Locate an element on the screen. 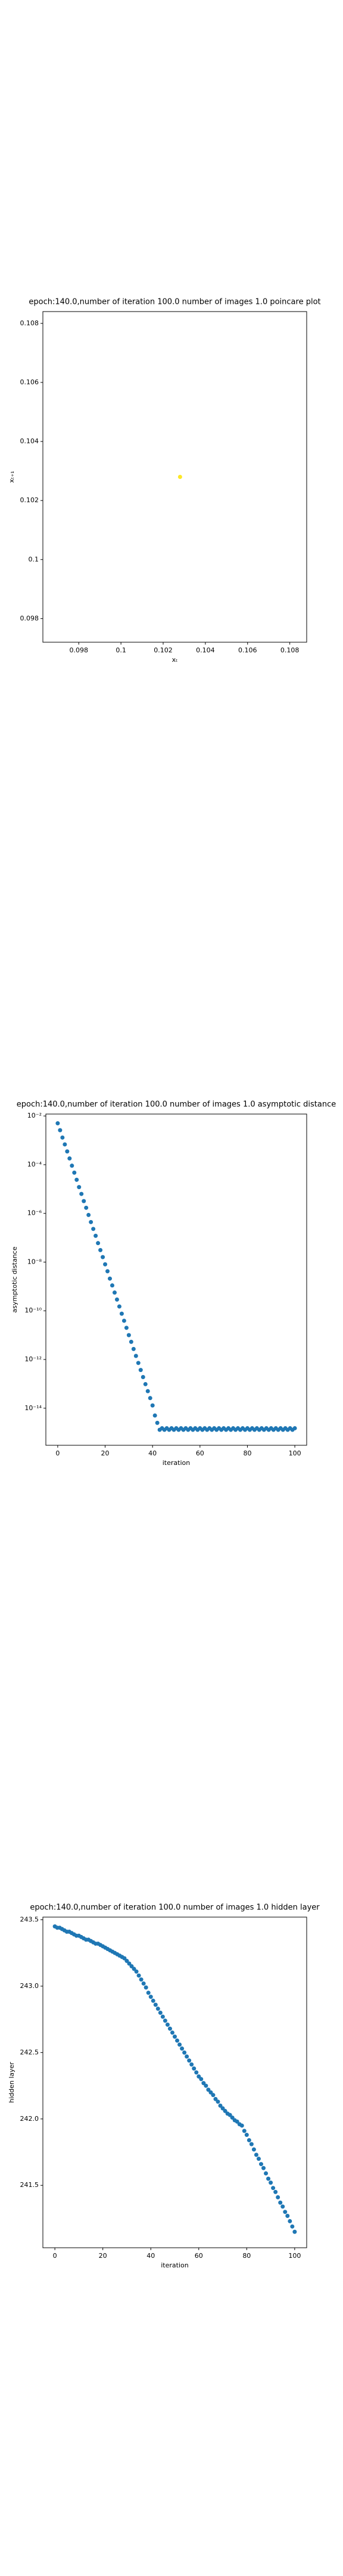 This screenshot has height=2576, width=343. y-tick-label: 242.5 is located at coordinates (30, 2052).